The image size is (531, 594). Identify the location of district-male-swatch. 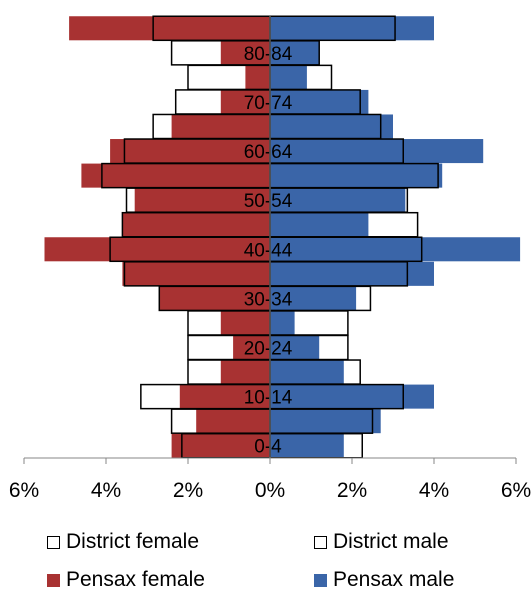
(320, 542).